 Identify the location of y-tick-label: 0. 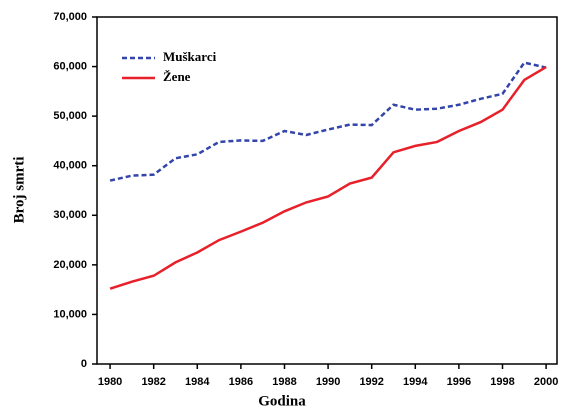
(84, 364).